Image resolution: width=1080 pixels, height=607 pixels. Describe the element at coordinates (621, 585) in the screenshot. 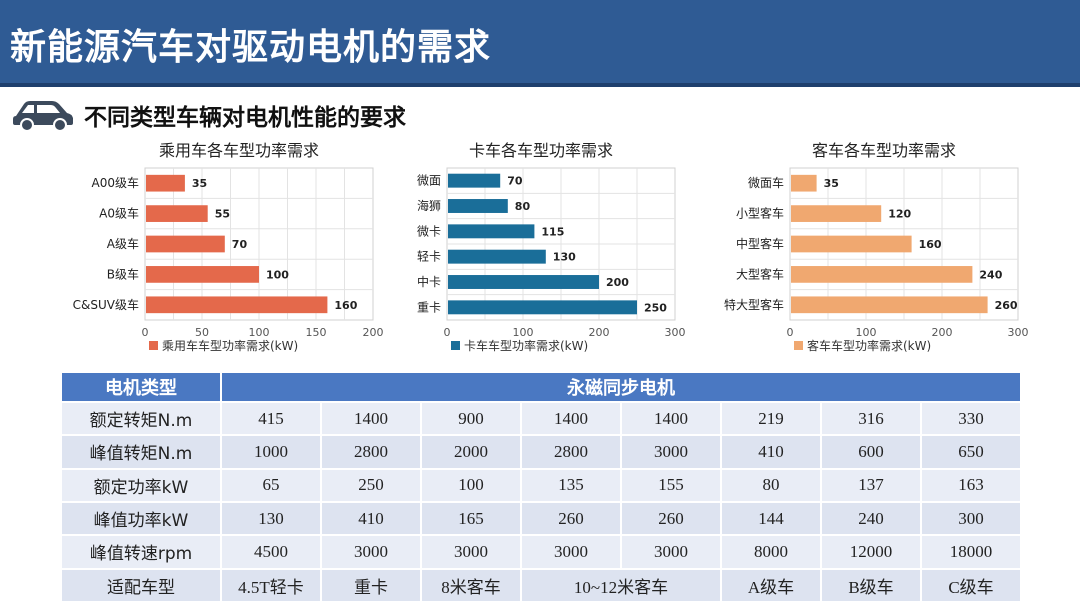

I see `fit-model-cell: 10~12米客车` at that location.